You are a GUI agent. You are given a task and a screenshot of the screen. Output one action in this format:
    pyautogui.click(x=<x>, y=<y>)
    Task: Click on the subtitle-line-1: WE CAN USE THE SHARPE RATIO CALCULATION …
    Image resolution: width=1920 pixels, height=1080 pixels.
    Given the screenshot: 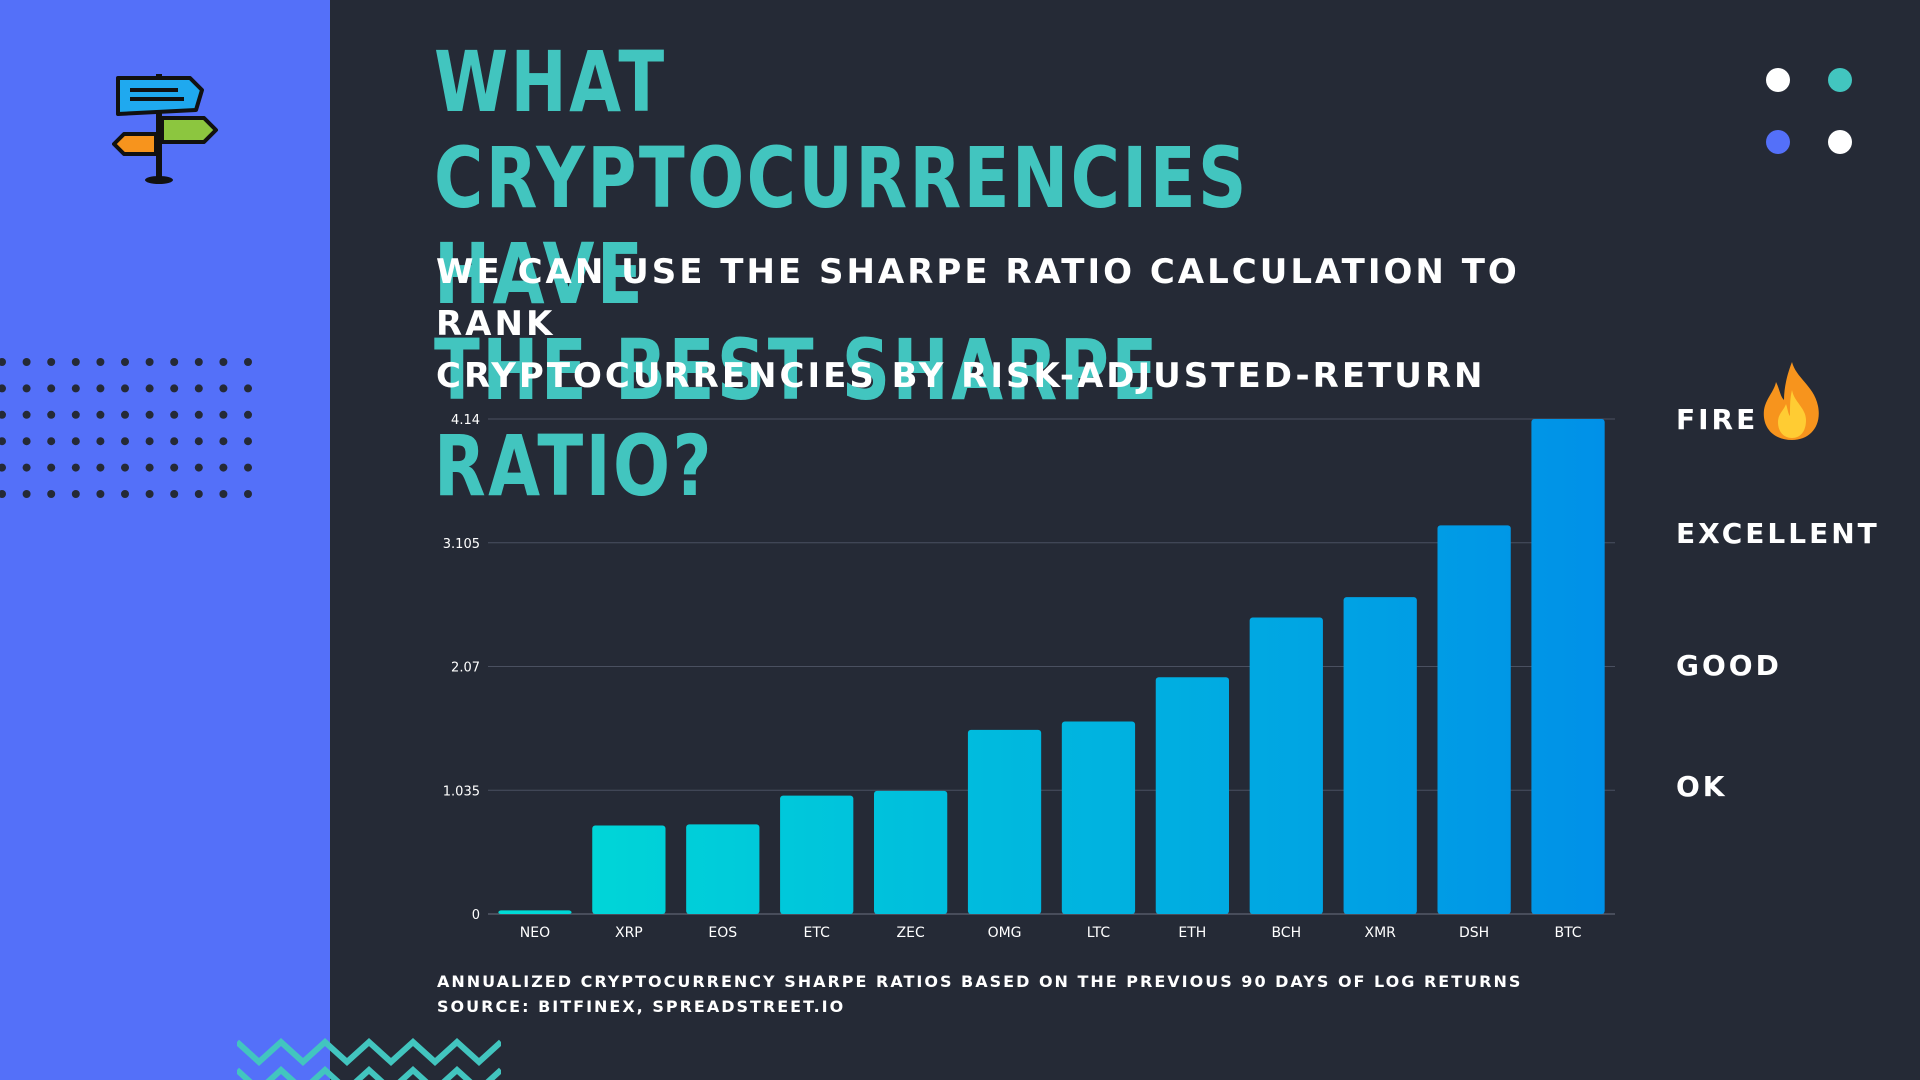 What is the action you would take?
    pyautogui.click(x=978, y=298)
    